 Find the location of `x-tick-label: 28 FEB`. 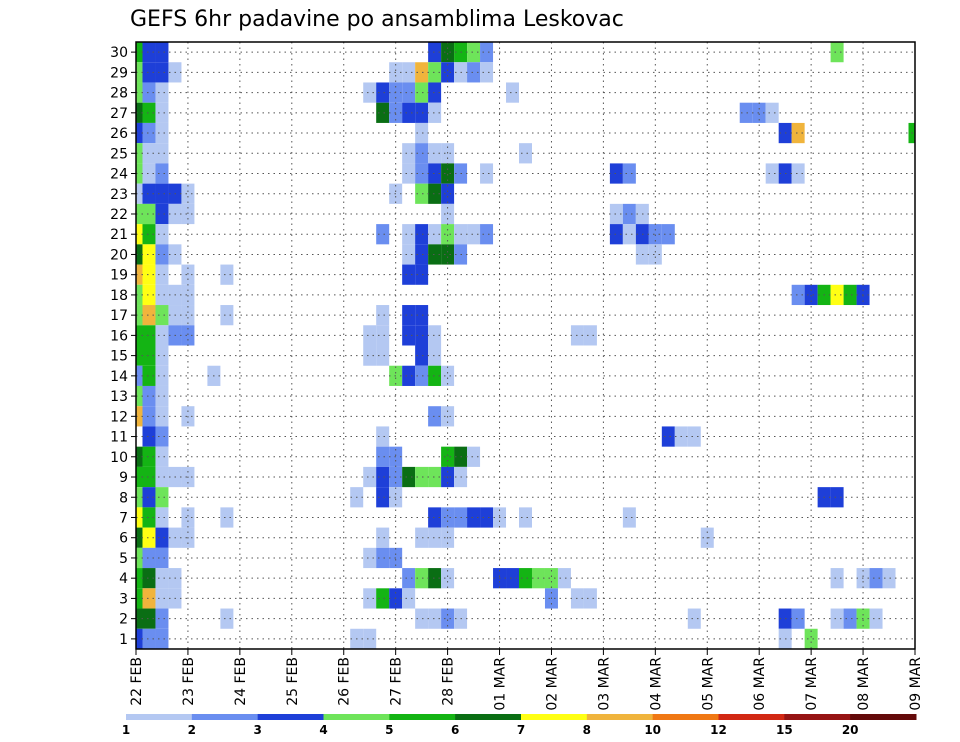

x-tick-label: 28 FEB is located at coordinates (449, 681).